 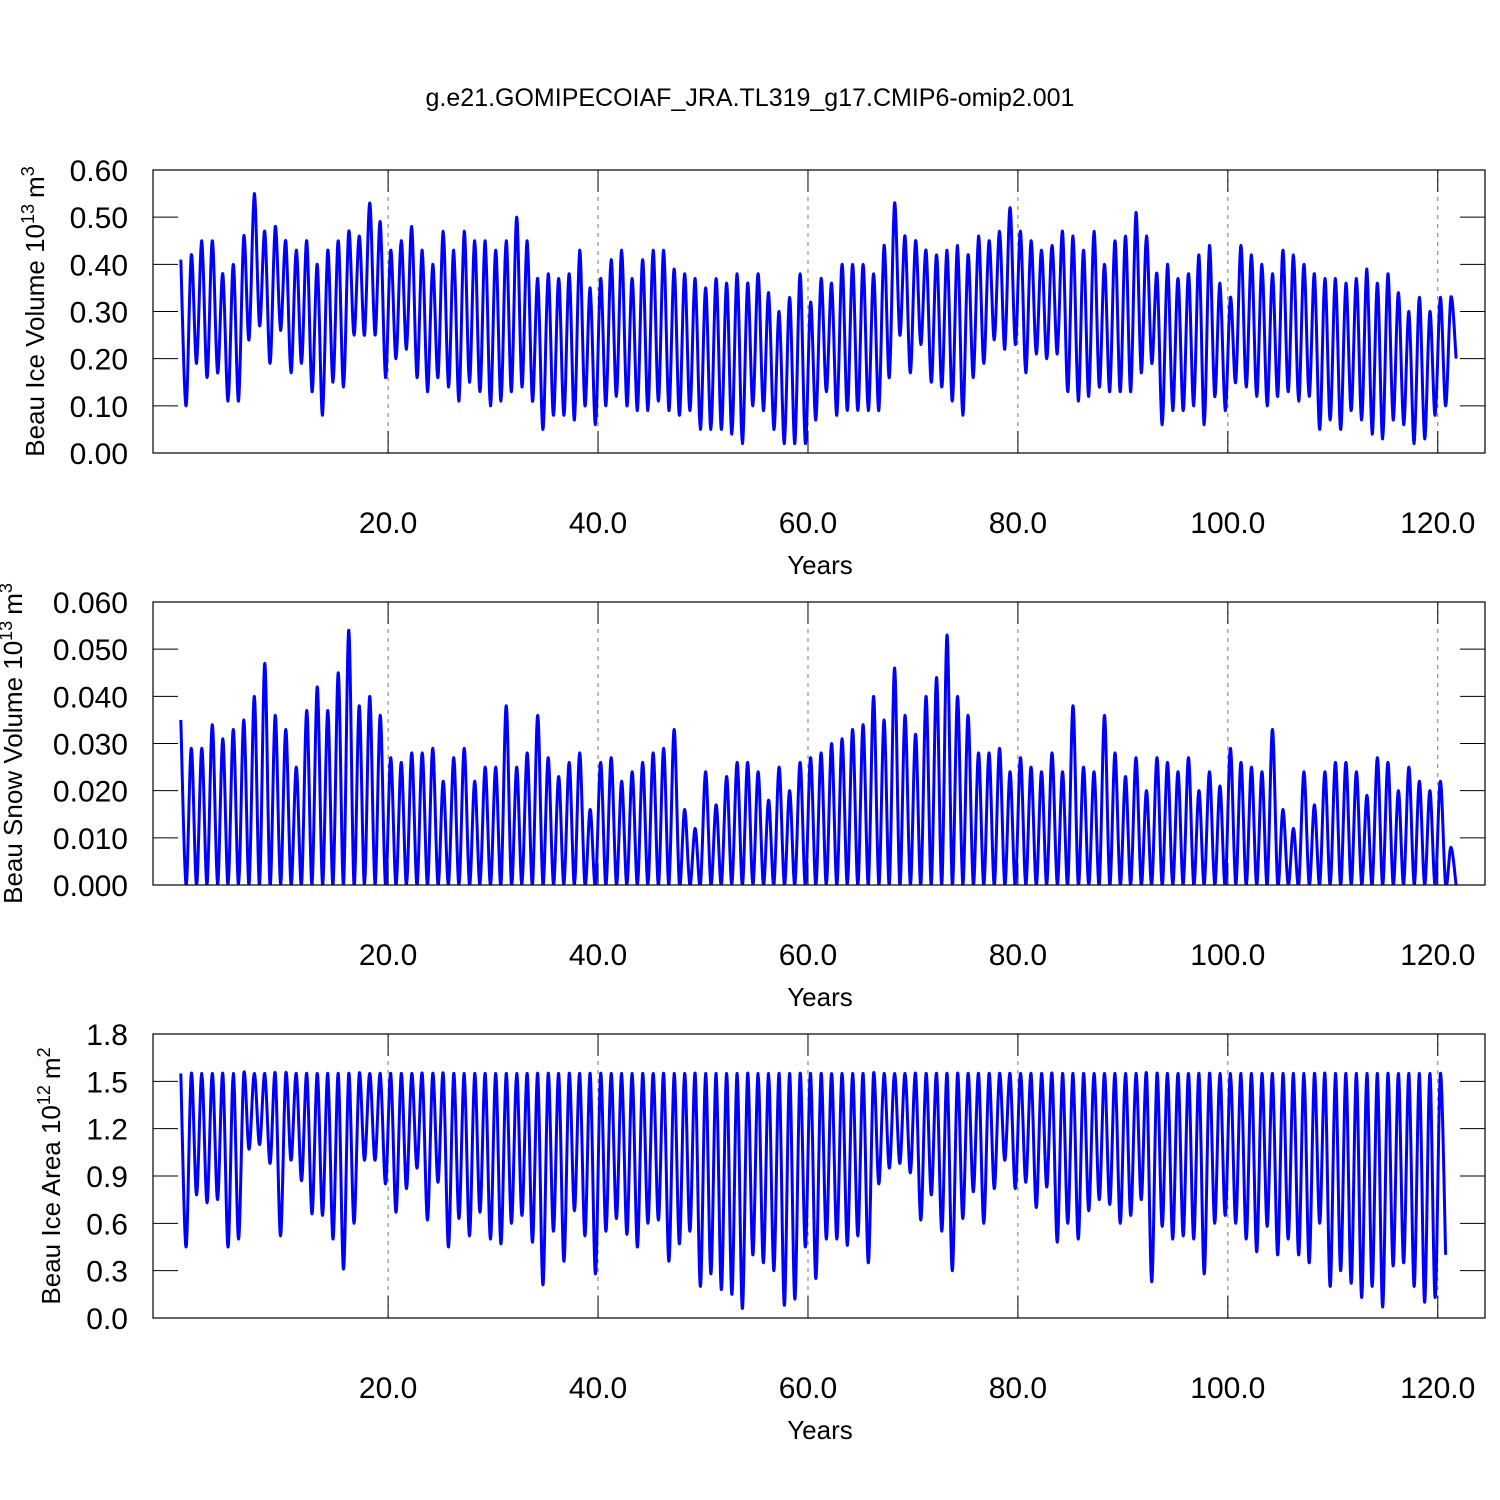 What do you see at coordinates (90, 839) in the screenshot?
I see `y-tick-label: 0.010` at bounding box center [90, 839].